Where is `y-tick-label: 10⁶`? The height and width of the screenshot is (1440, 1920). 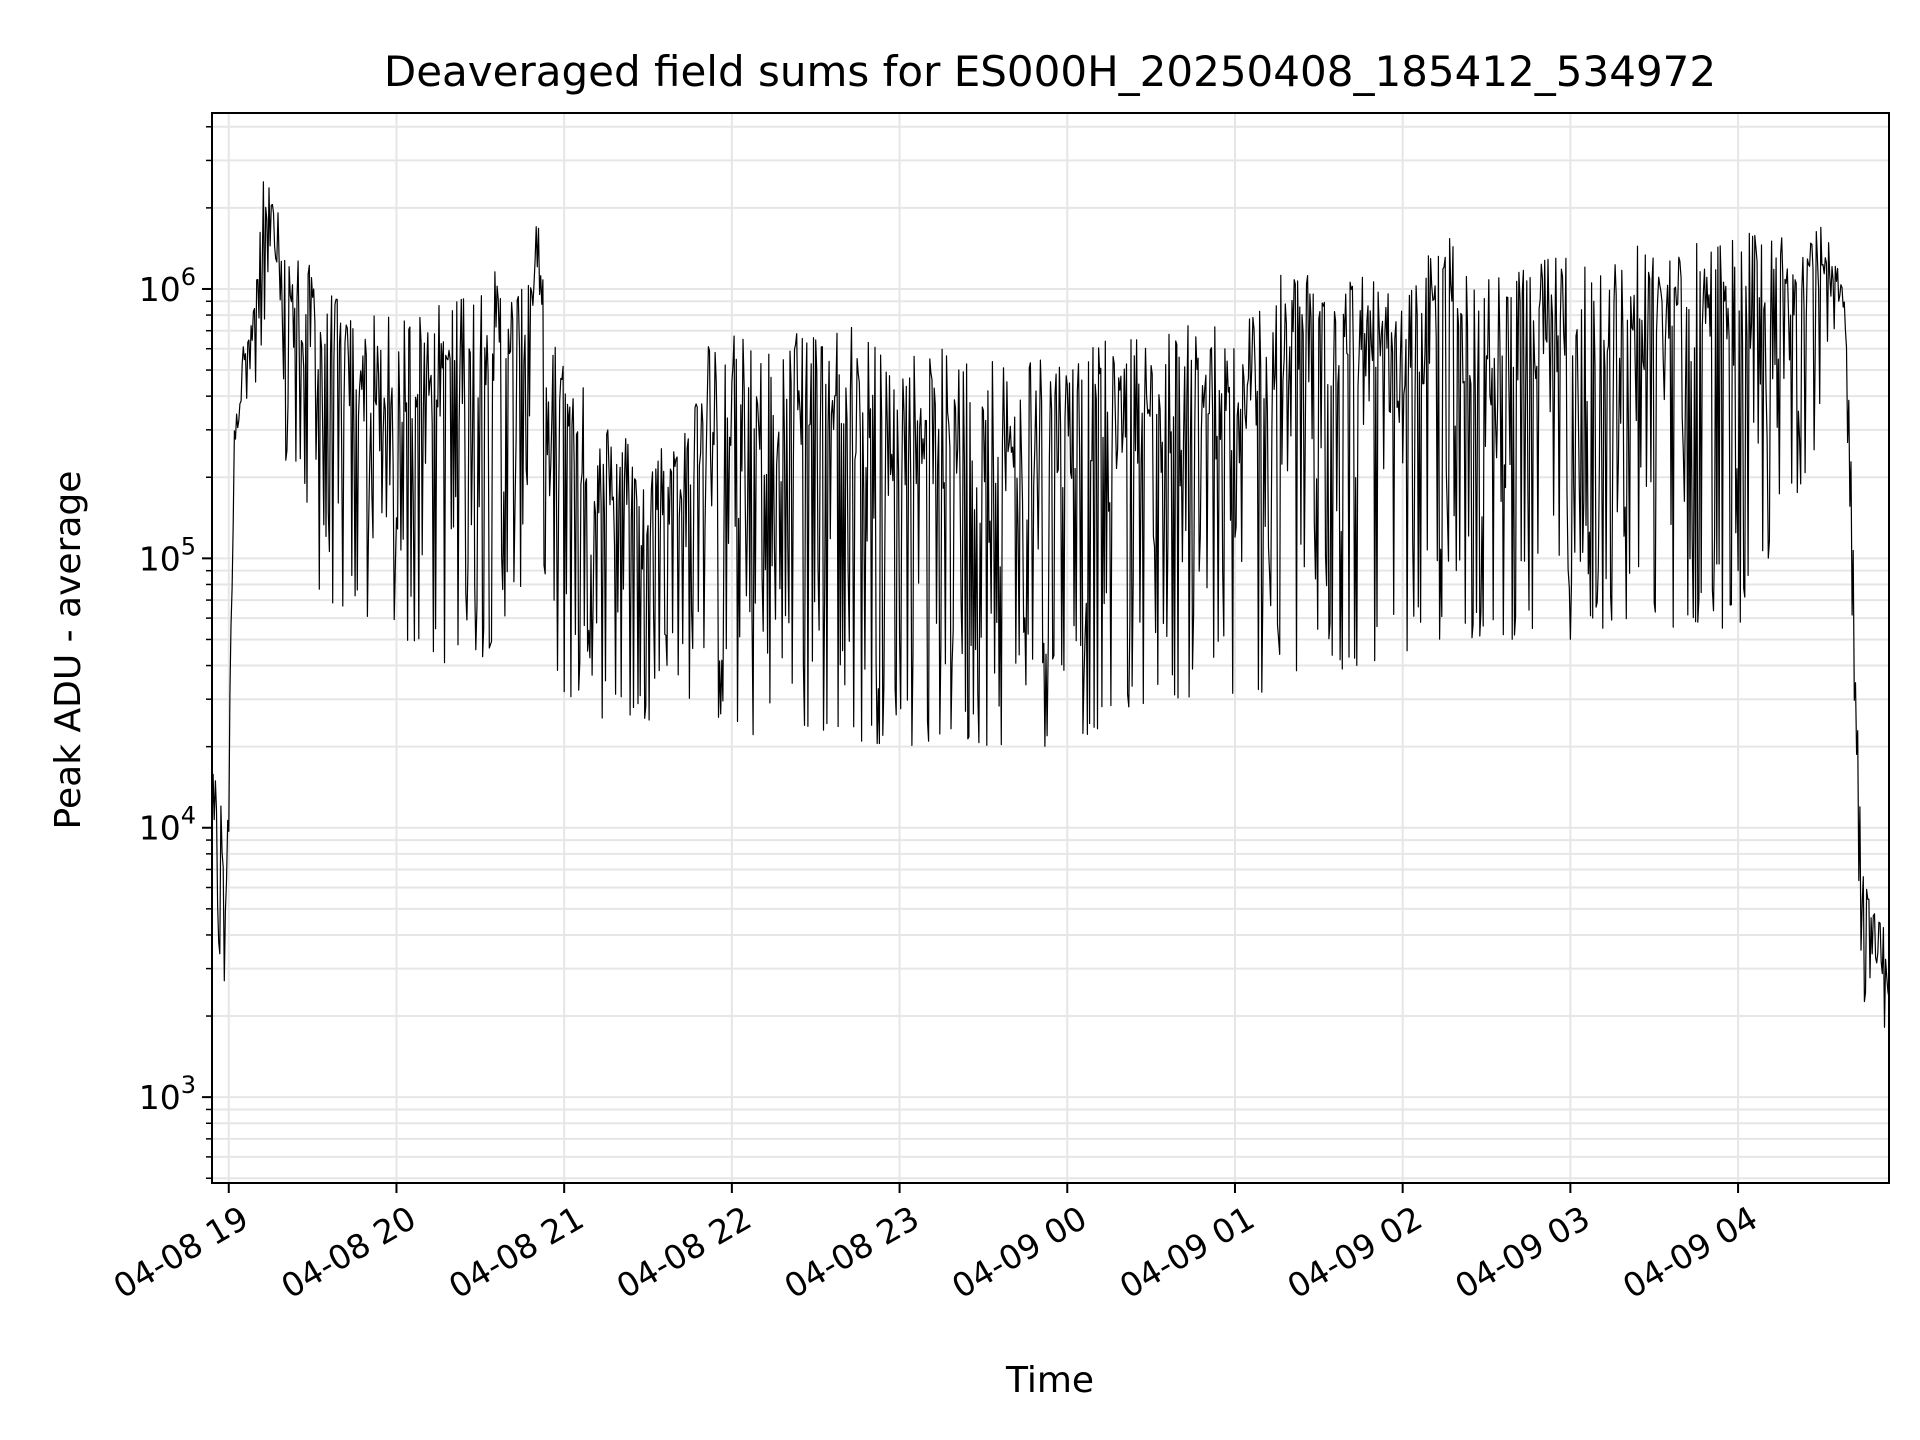 y-tick-label: 10⁶ is located at coordinates (167, 286).